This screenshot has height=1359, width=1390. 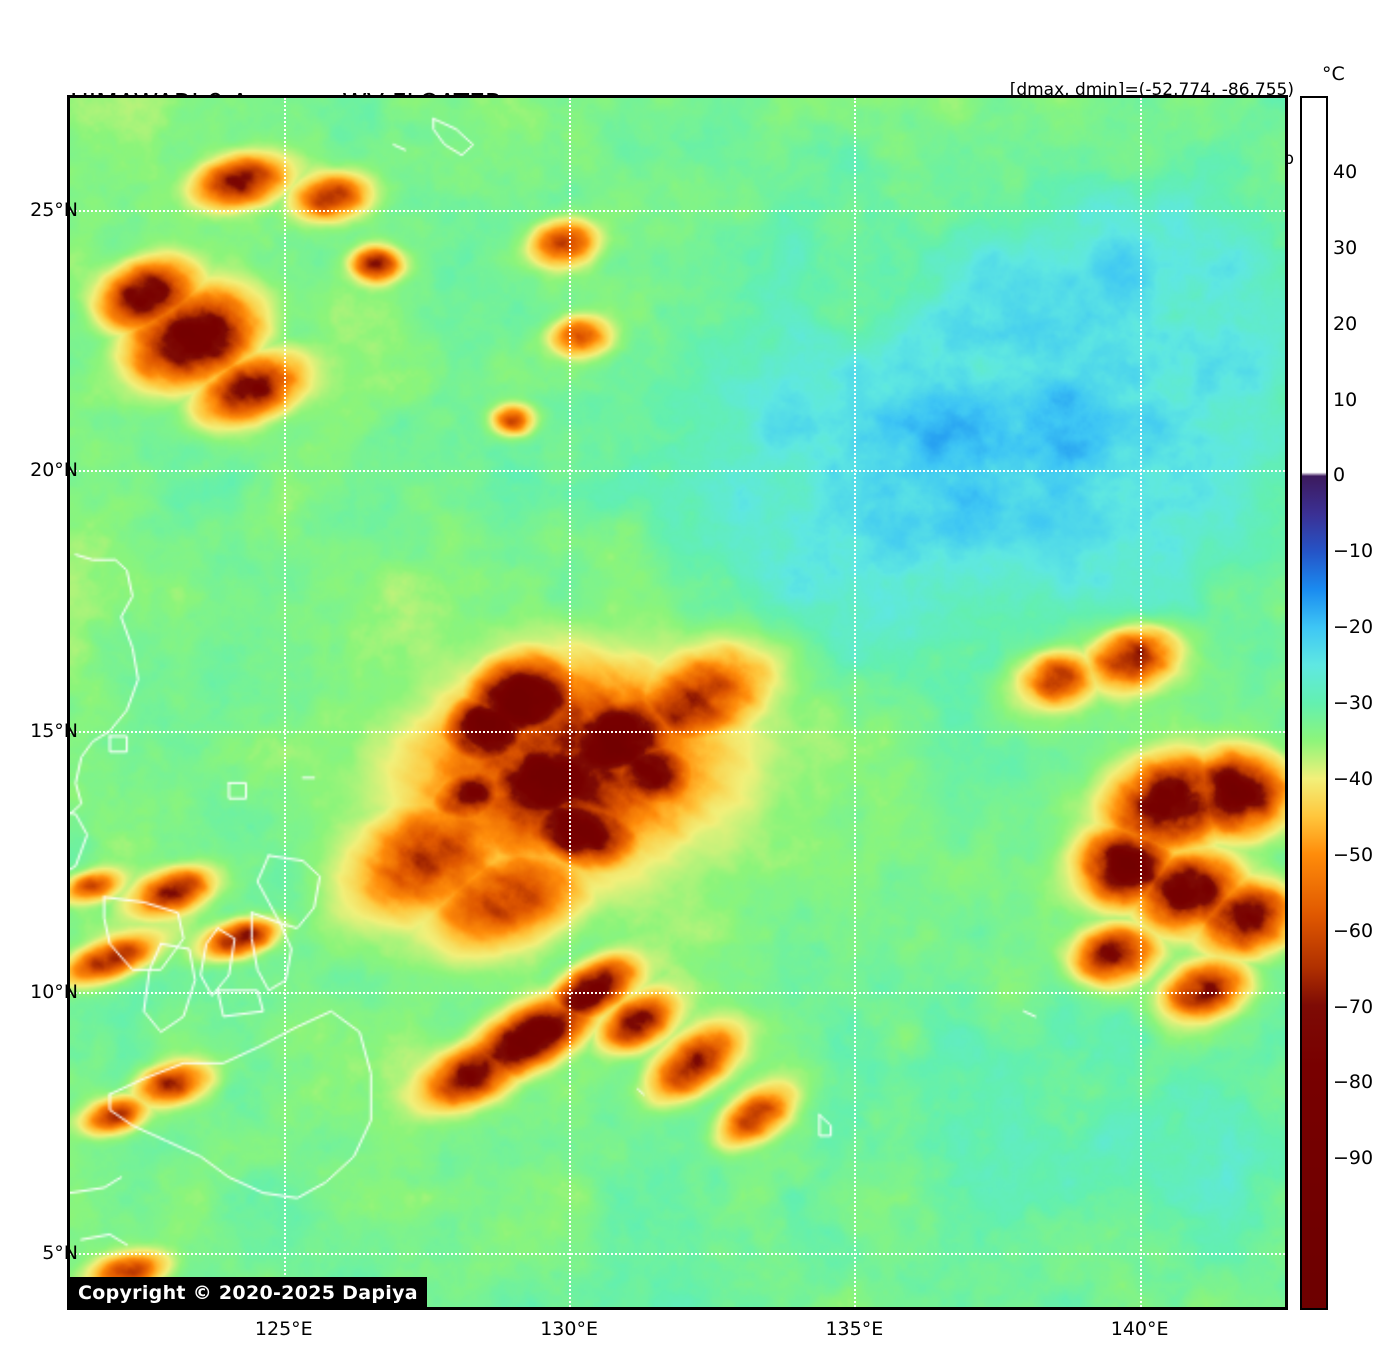 I want to click on colorbar-tick-0: 0, so click(x=1339, y=475).